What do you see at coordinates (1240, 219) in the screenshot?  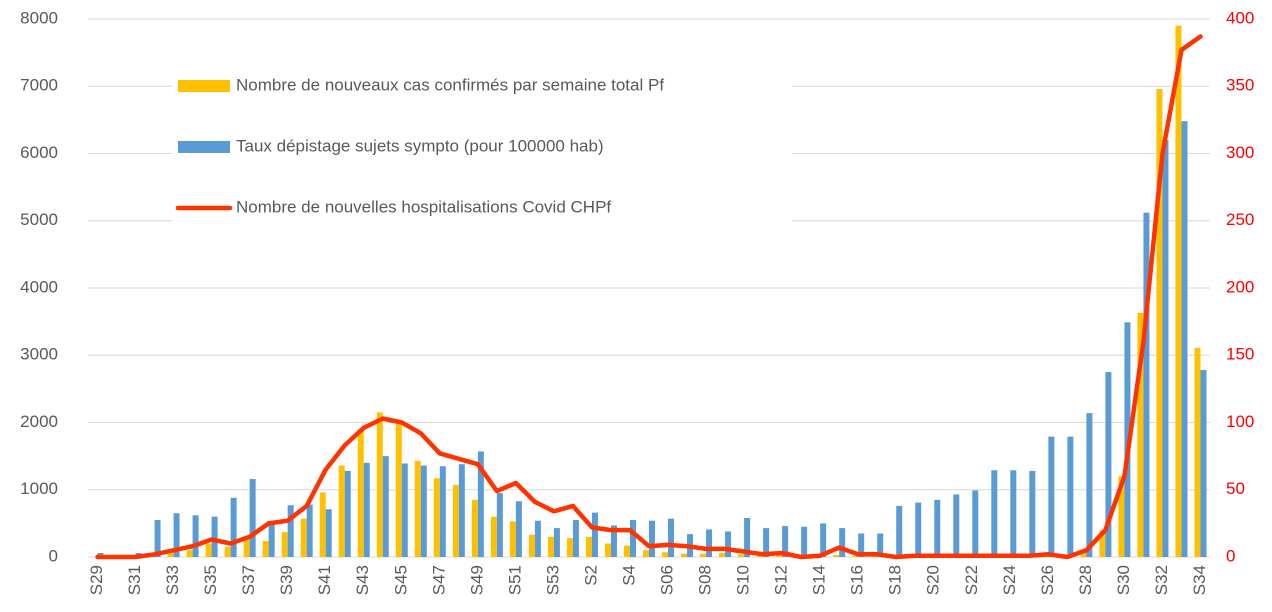 I see `y2-tick-label: 250` at bounding box center [1240, 219].